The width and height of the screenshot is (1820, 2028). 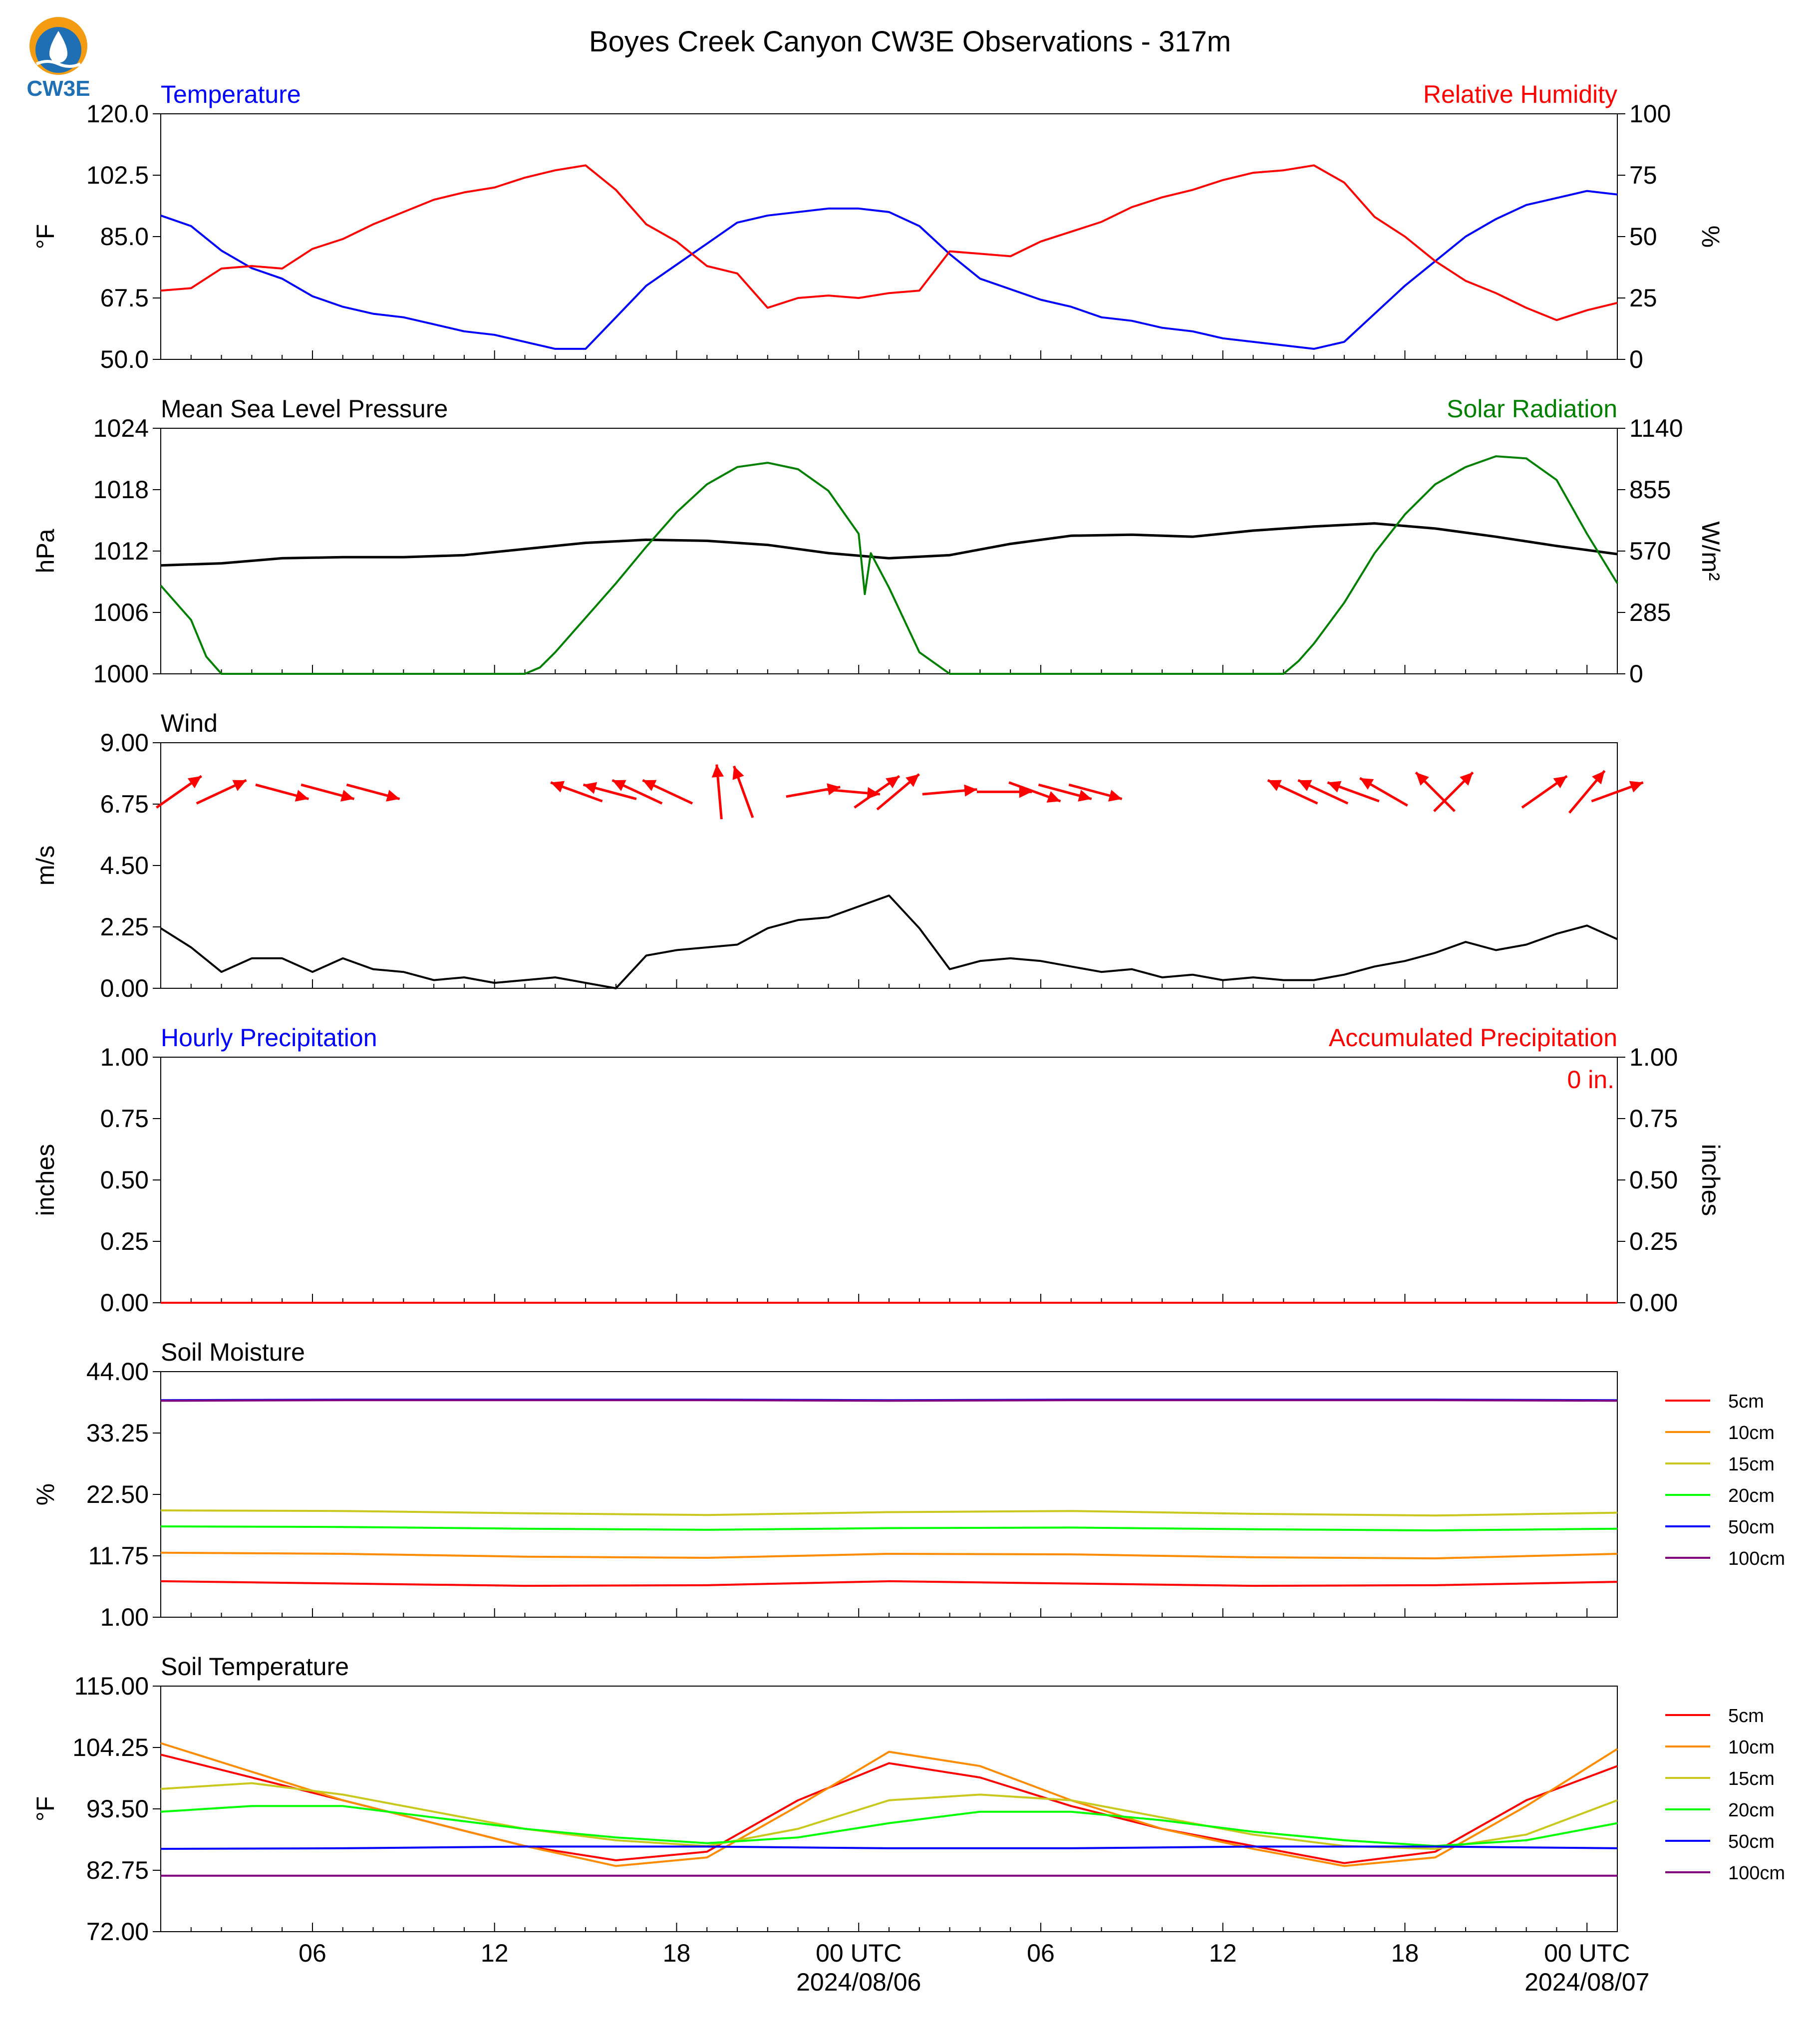 What do you see at coordinates (1746, 1401) in the screenshot?
I see `legend-label: 5cm` at bounding box center [1746, 1401].